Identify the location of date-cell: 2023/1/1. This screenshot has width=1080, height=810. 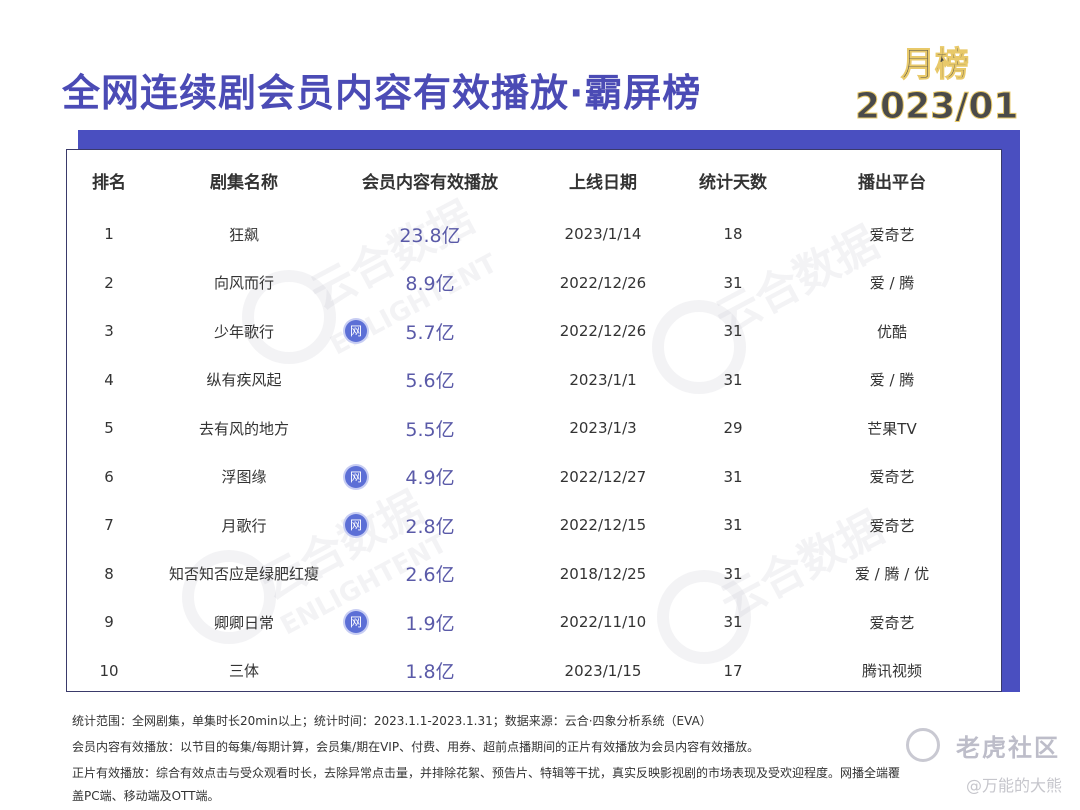
(603, 379).